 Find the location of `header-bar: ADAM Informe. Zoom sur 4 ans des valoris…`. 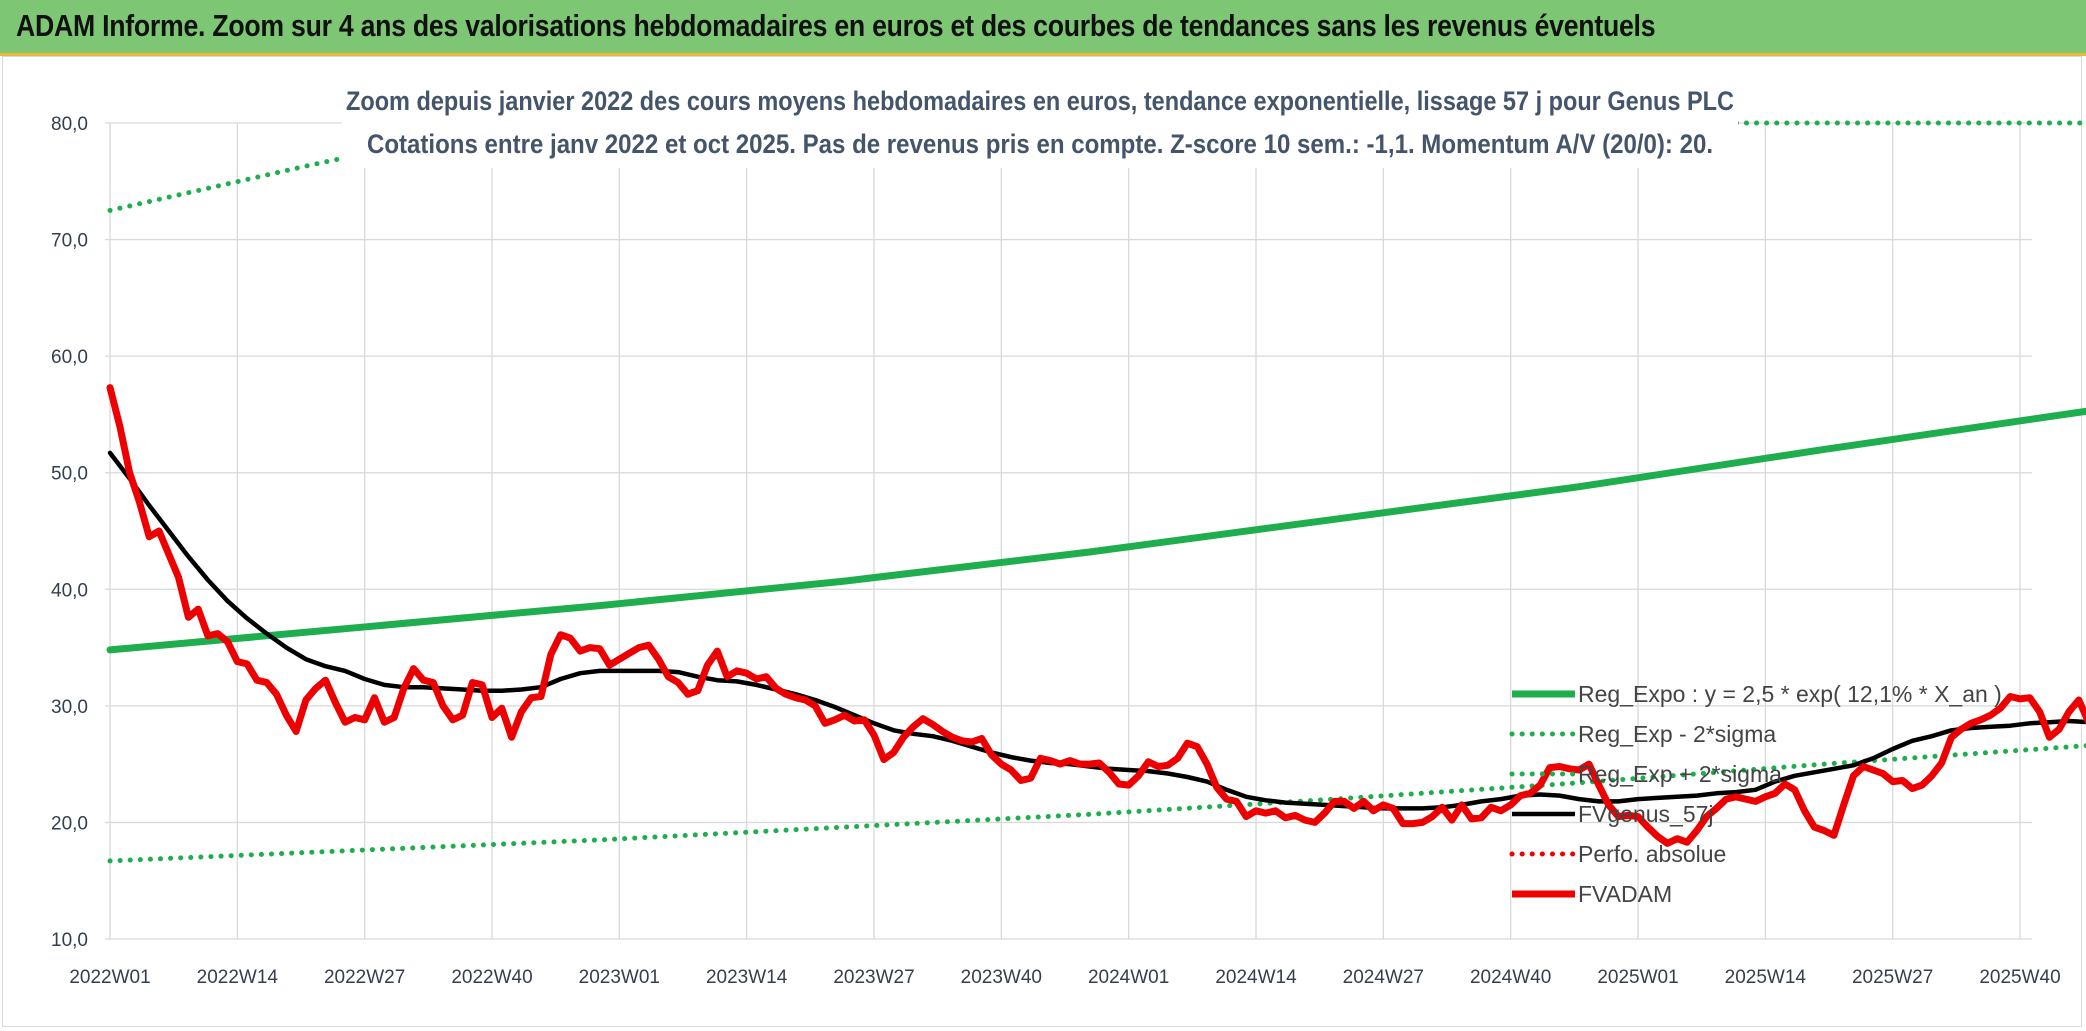

header-bar: ADAM Informe. Zoom sur 4 ans des valoris… is located at coordinates (1043, 28).